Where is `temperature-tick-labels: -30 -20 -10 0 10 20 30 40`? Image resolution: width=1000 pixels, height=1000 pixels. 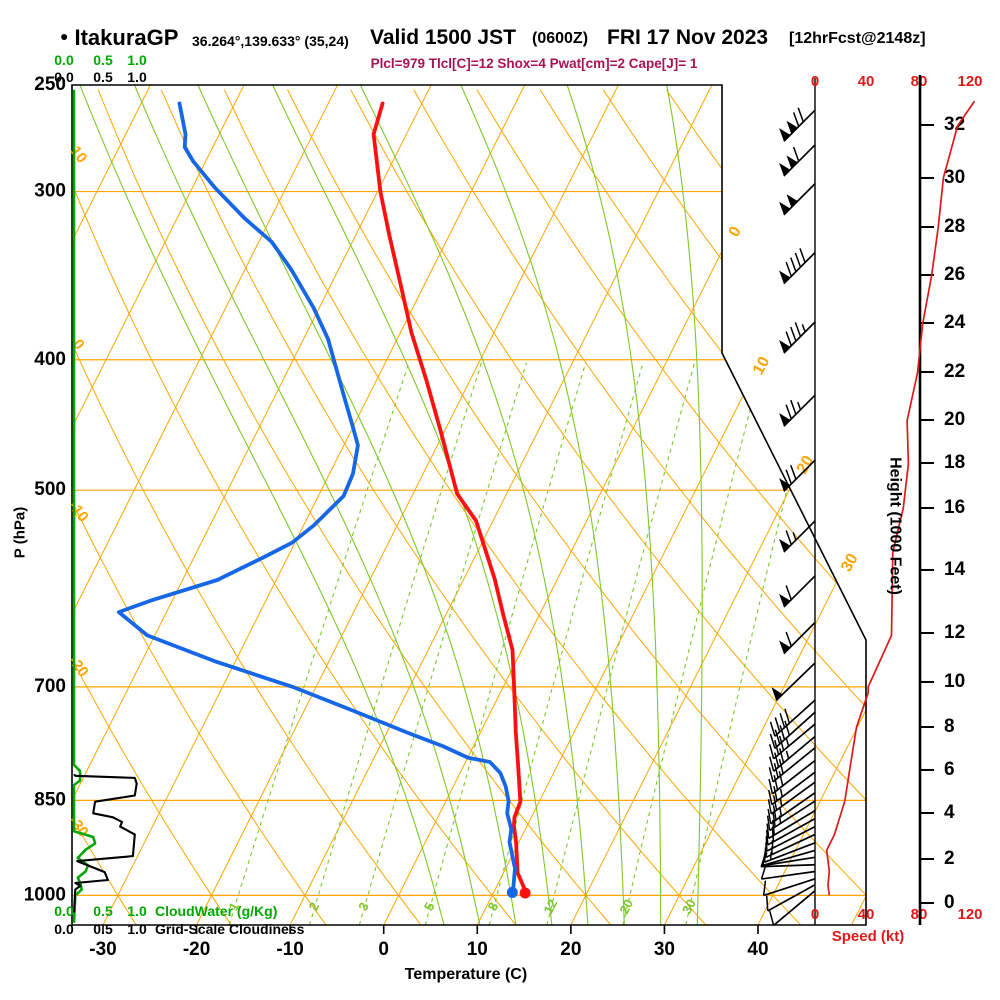
temperature-tick-labels: -30 -20 -10 0 10 20 30 40 is located at coordinates (428, 949).